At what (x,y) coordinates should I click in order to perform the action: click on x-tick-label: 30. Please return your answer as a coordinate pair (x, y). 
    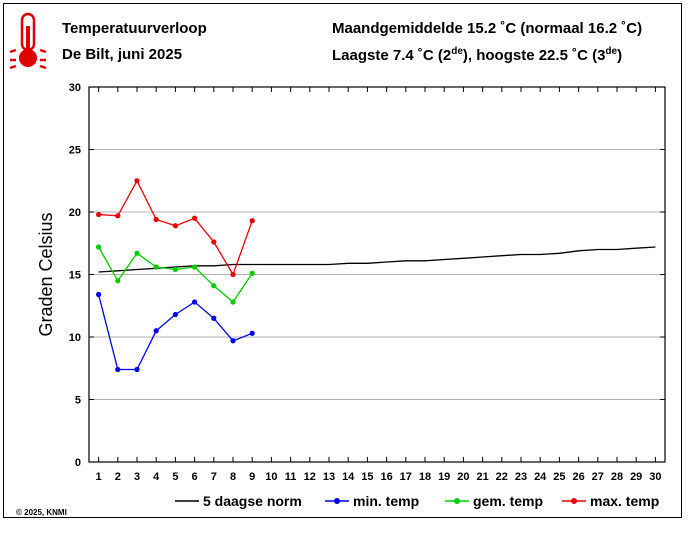
    Looking at the image, I should click on (655, 477).